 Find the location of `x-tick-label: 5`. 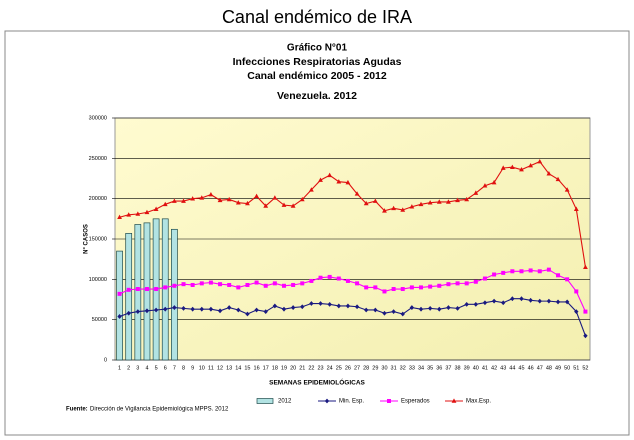

x-tick-label: 5 is located at coordinates (156, 368).